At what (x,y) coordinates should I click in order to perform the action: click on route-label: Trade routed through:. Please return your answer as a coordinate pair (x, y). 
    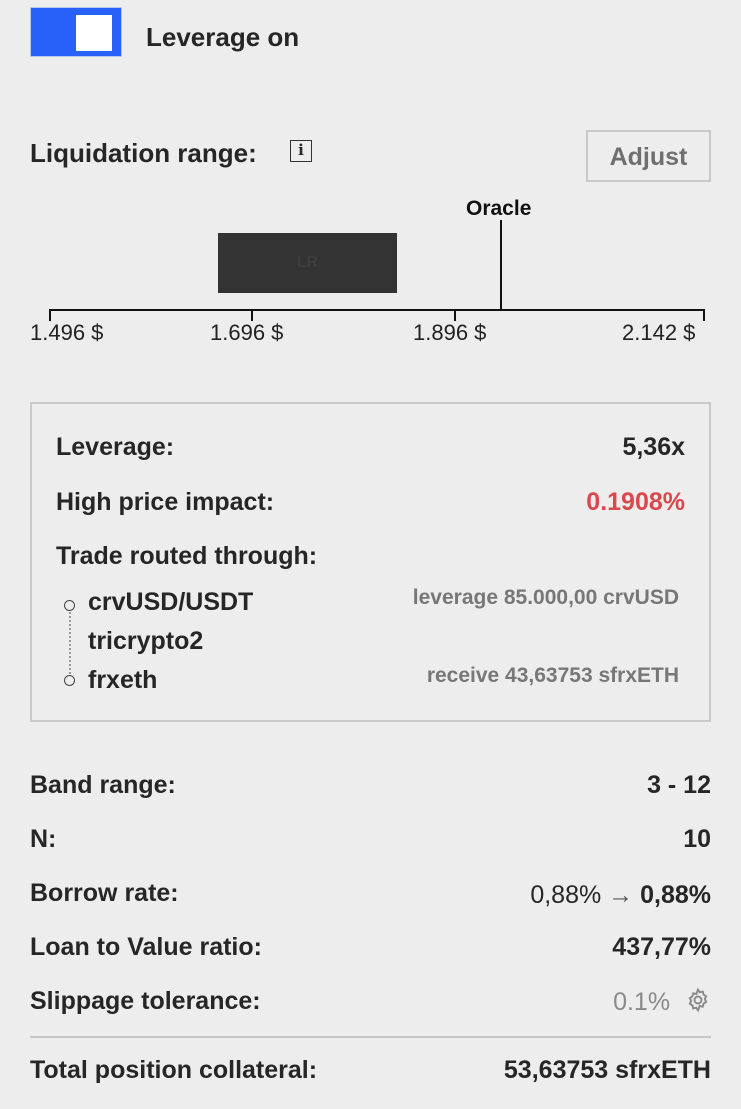
    Looking at the image, I should click on (187, 556).